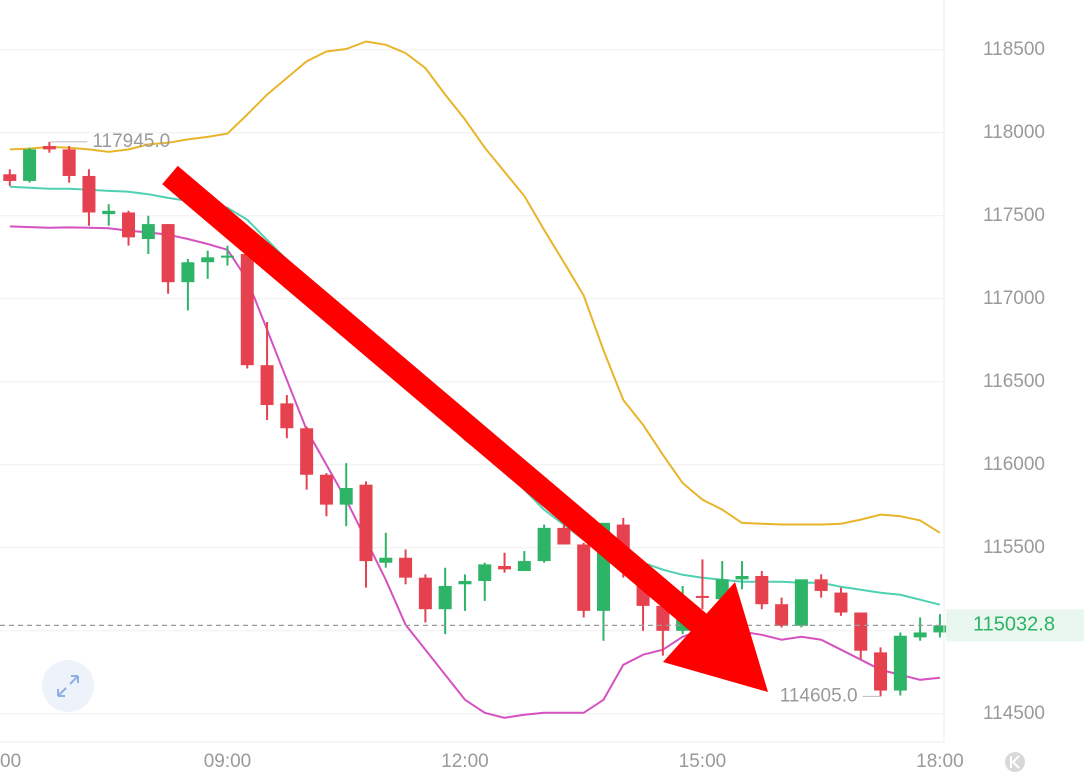  What do you see at coordinates (1014, 49) in the screenshot?
I see `y-tick-label: 118500` at bounding box center [1014, 49].